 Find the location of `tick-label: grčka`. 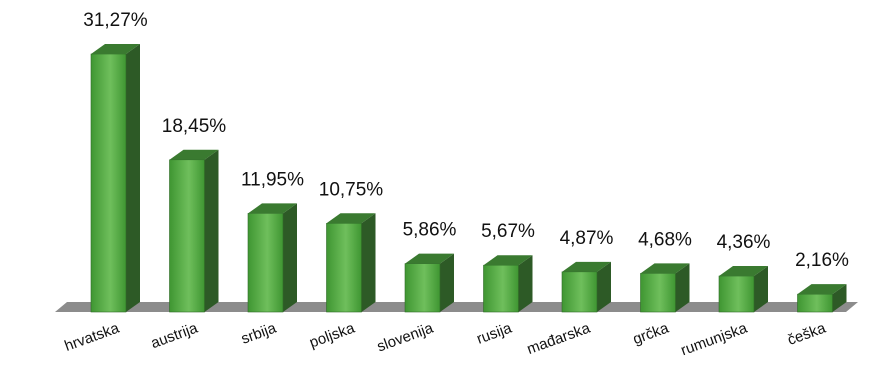

tick-label: grčka is located at coordinates (651, 333).